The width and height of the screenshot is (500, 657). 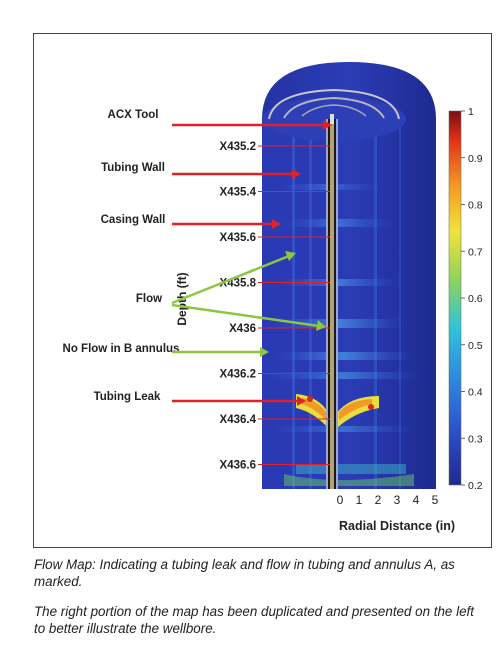 What do you see at coordinates (471, 112) in the screenshot?
I see `colorbar-tick-label: 1` at bounding box center [471, 112].